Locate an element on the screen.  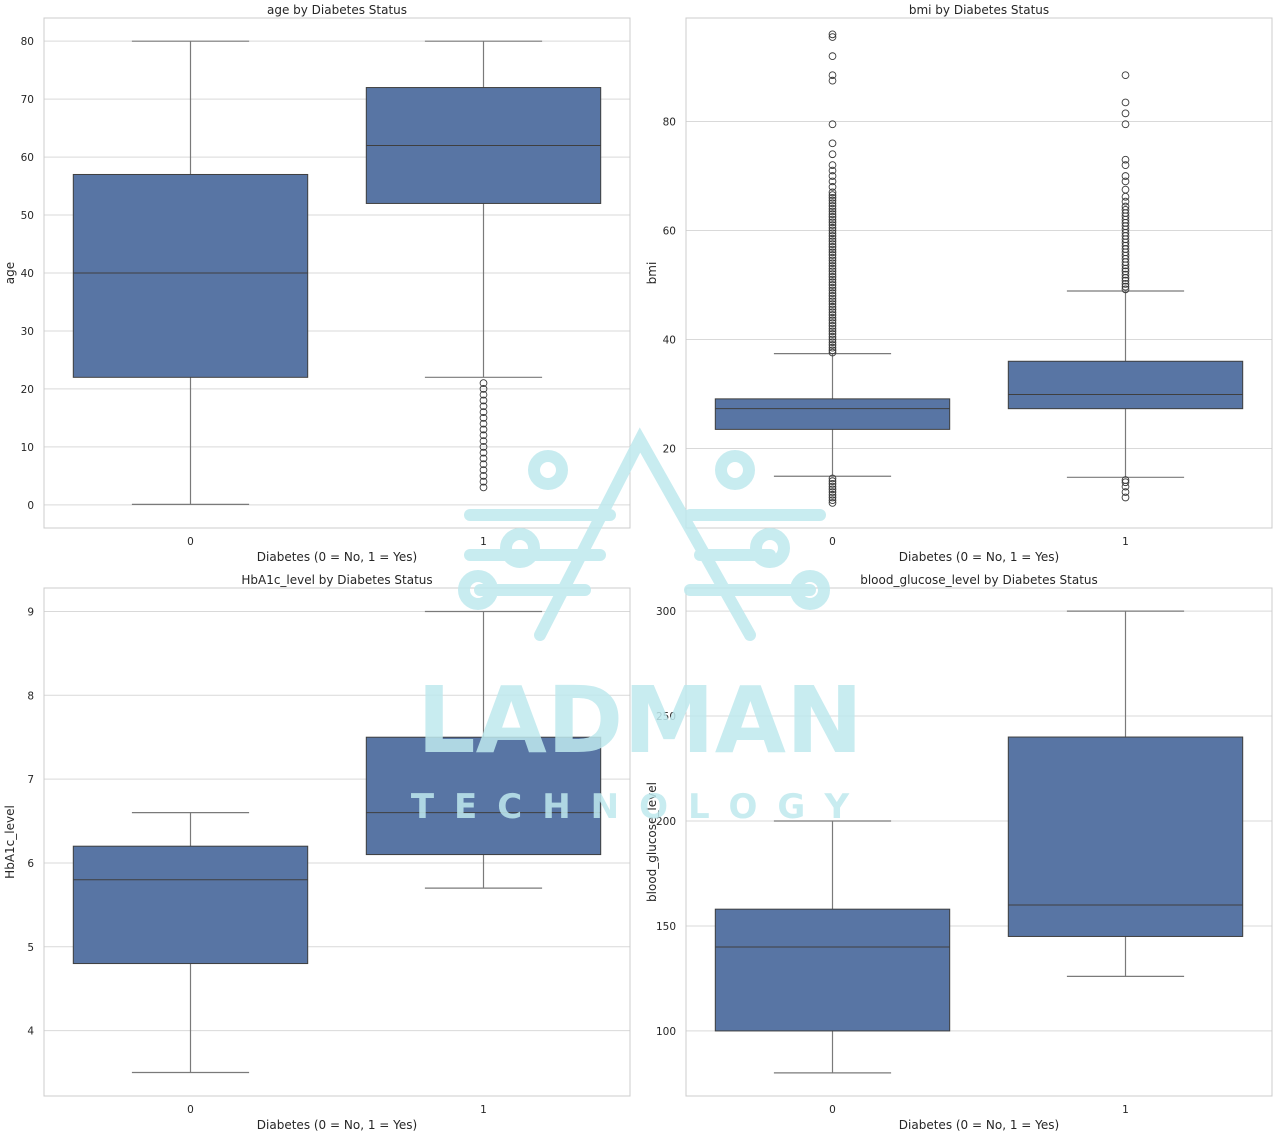
chart-title: HbA1c_level by Diabetes Status is located at coordinates (336, 580).